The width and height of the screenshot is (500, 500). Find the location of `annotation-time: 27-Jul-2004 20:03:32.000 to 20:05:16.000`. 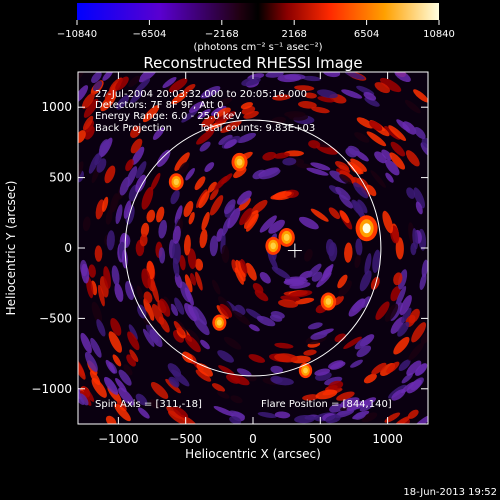

annotation-time: 27-Jul-2004 20:03:32.000 to 20:05:16.000 is located at coordinates (201, 94).